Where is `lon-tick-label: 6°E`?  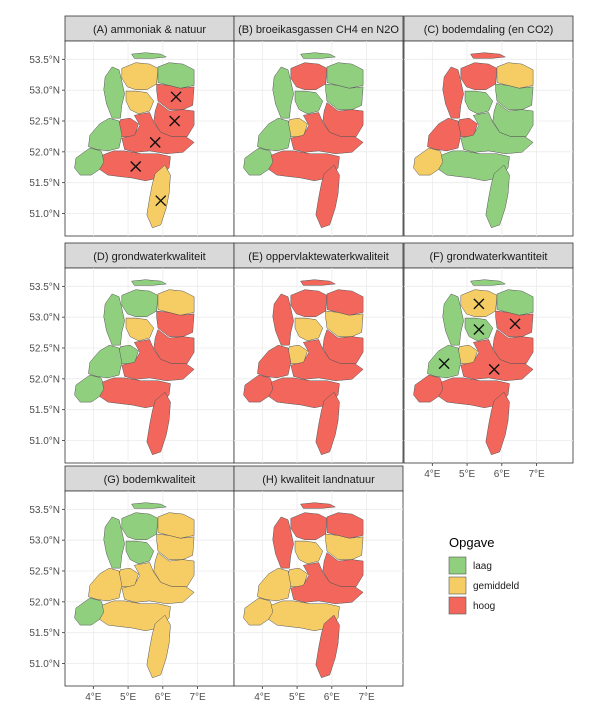
lon-tick-label: 6°E is located at coordinates (332, 697).